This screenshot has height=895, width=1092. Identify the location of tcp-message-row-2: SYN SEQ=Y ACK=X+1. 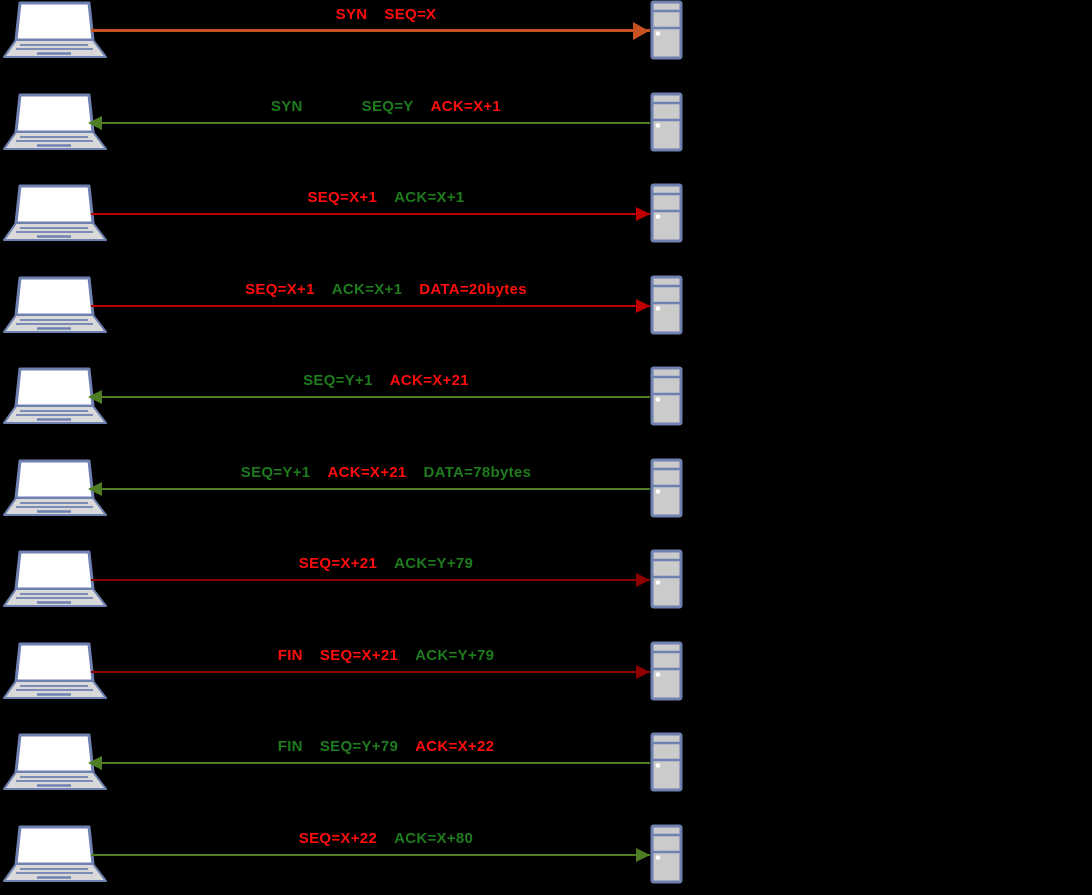
(546, 123).